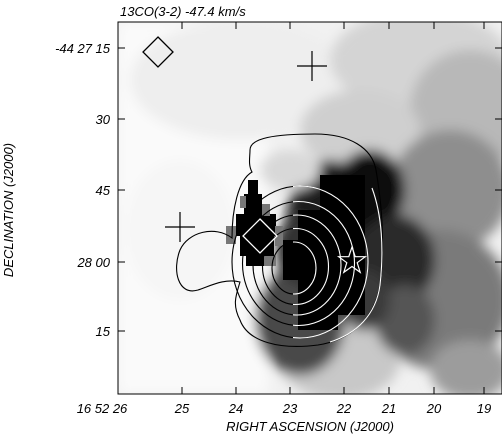 This screenshot has width=502, height=439. Describe the element at coordinates (182, 408) in the screenshot. I see `x-tick-label: 25` at that location.